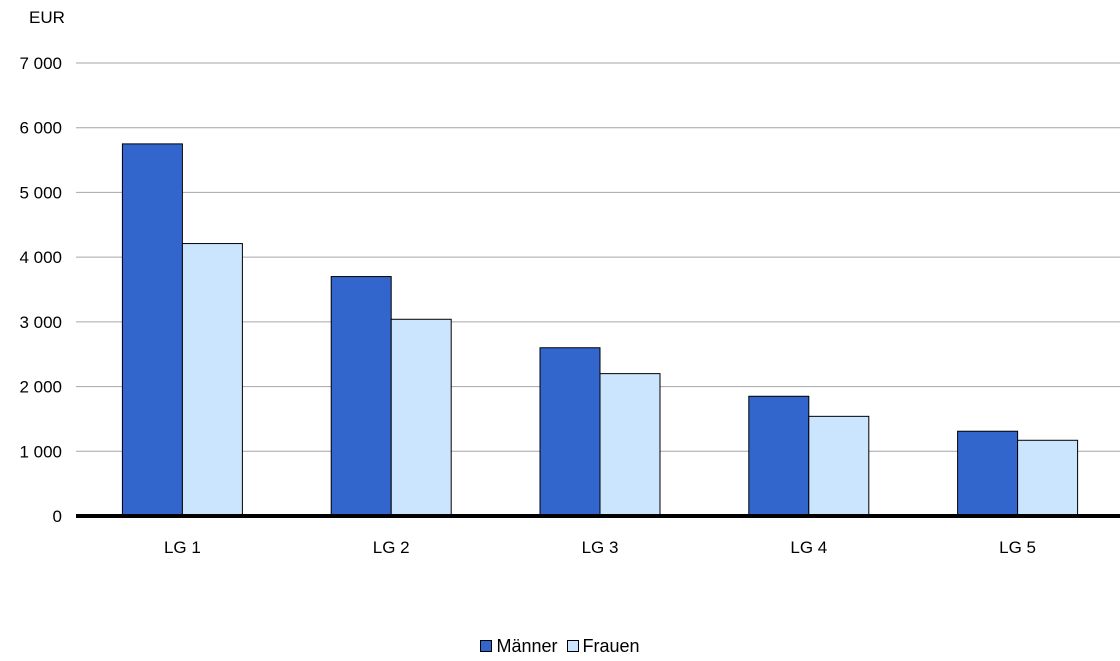 This screenshot has height=661, width=1120. What do you see at coordinates (40, 192) in the screenshot?
I see `y-tick-label: 5 000` at bounding box center [40, 192].